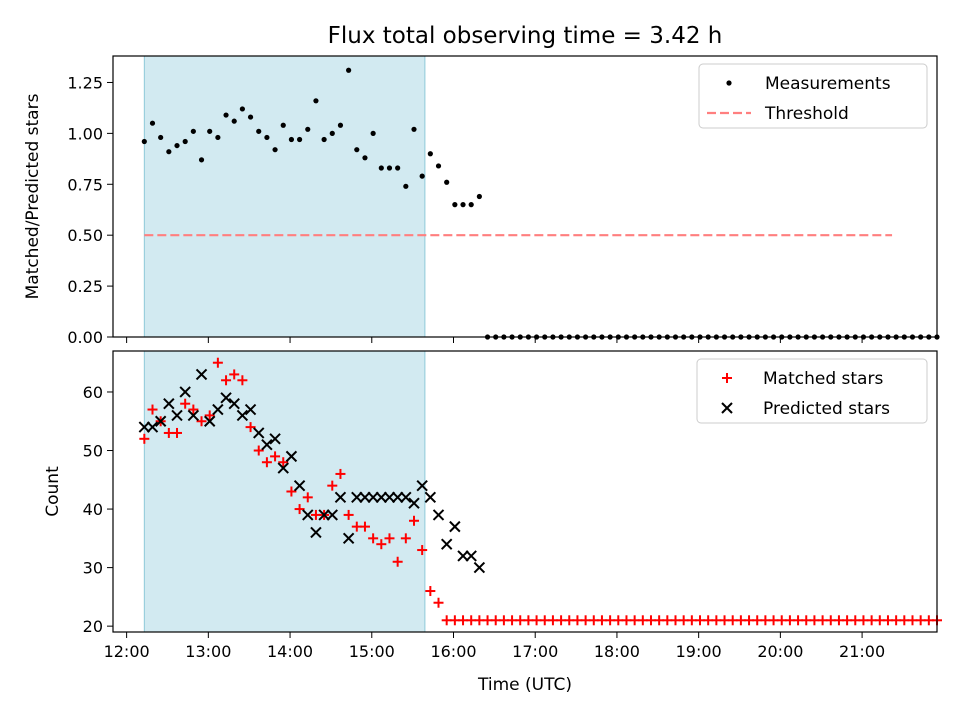  Describe the element at coordinates (862, 651) in the screenshot. I see `x-tick-label: 21:00` at that location.